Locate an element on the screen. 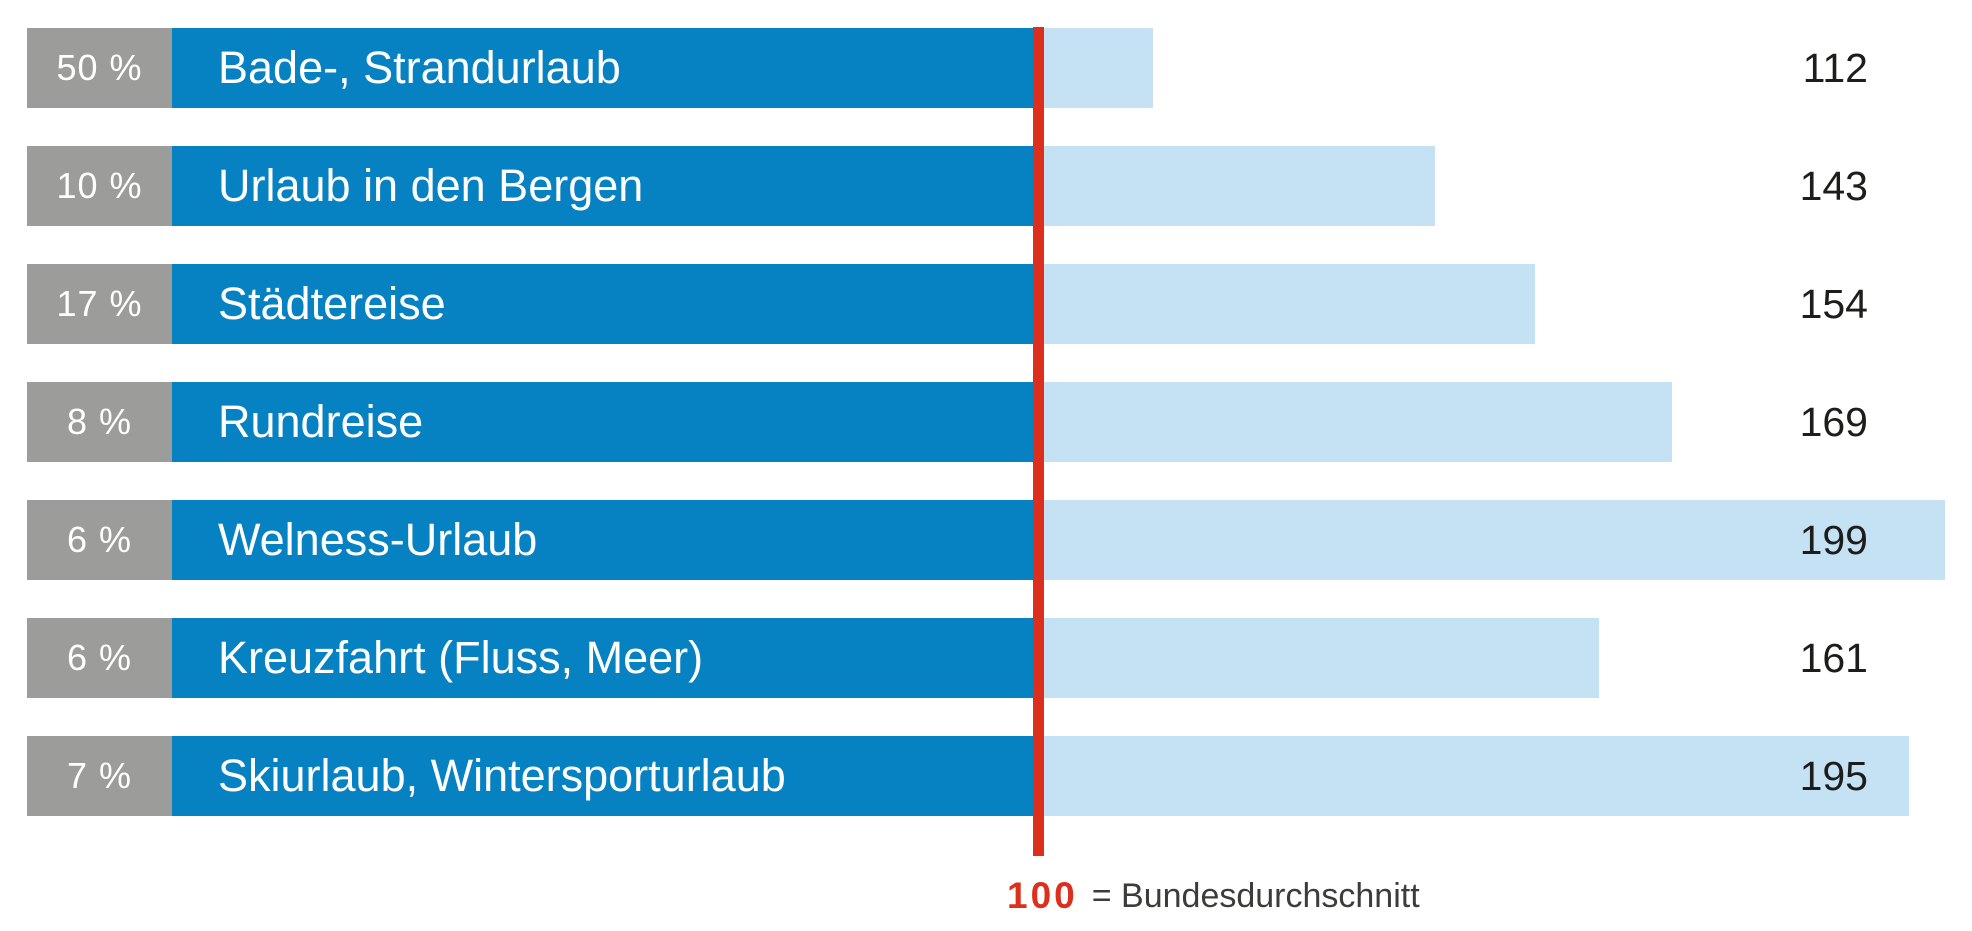 The width and height of the screenshot is (1972, 931). index-value-label: 161 is located at coordinates (1833, 657).